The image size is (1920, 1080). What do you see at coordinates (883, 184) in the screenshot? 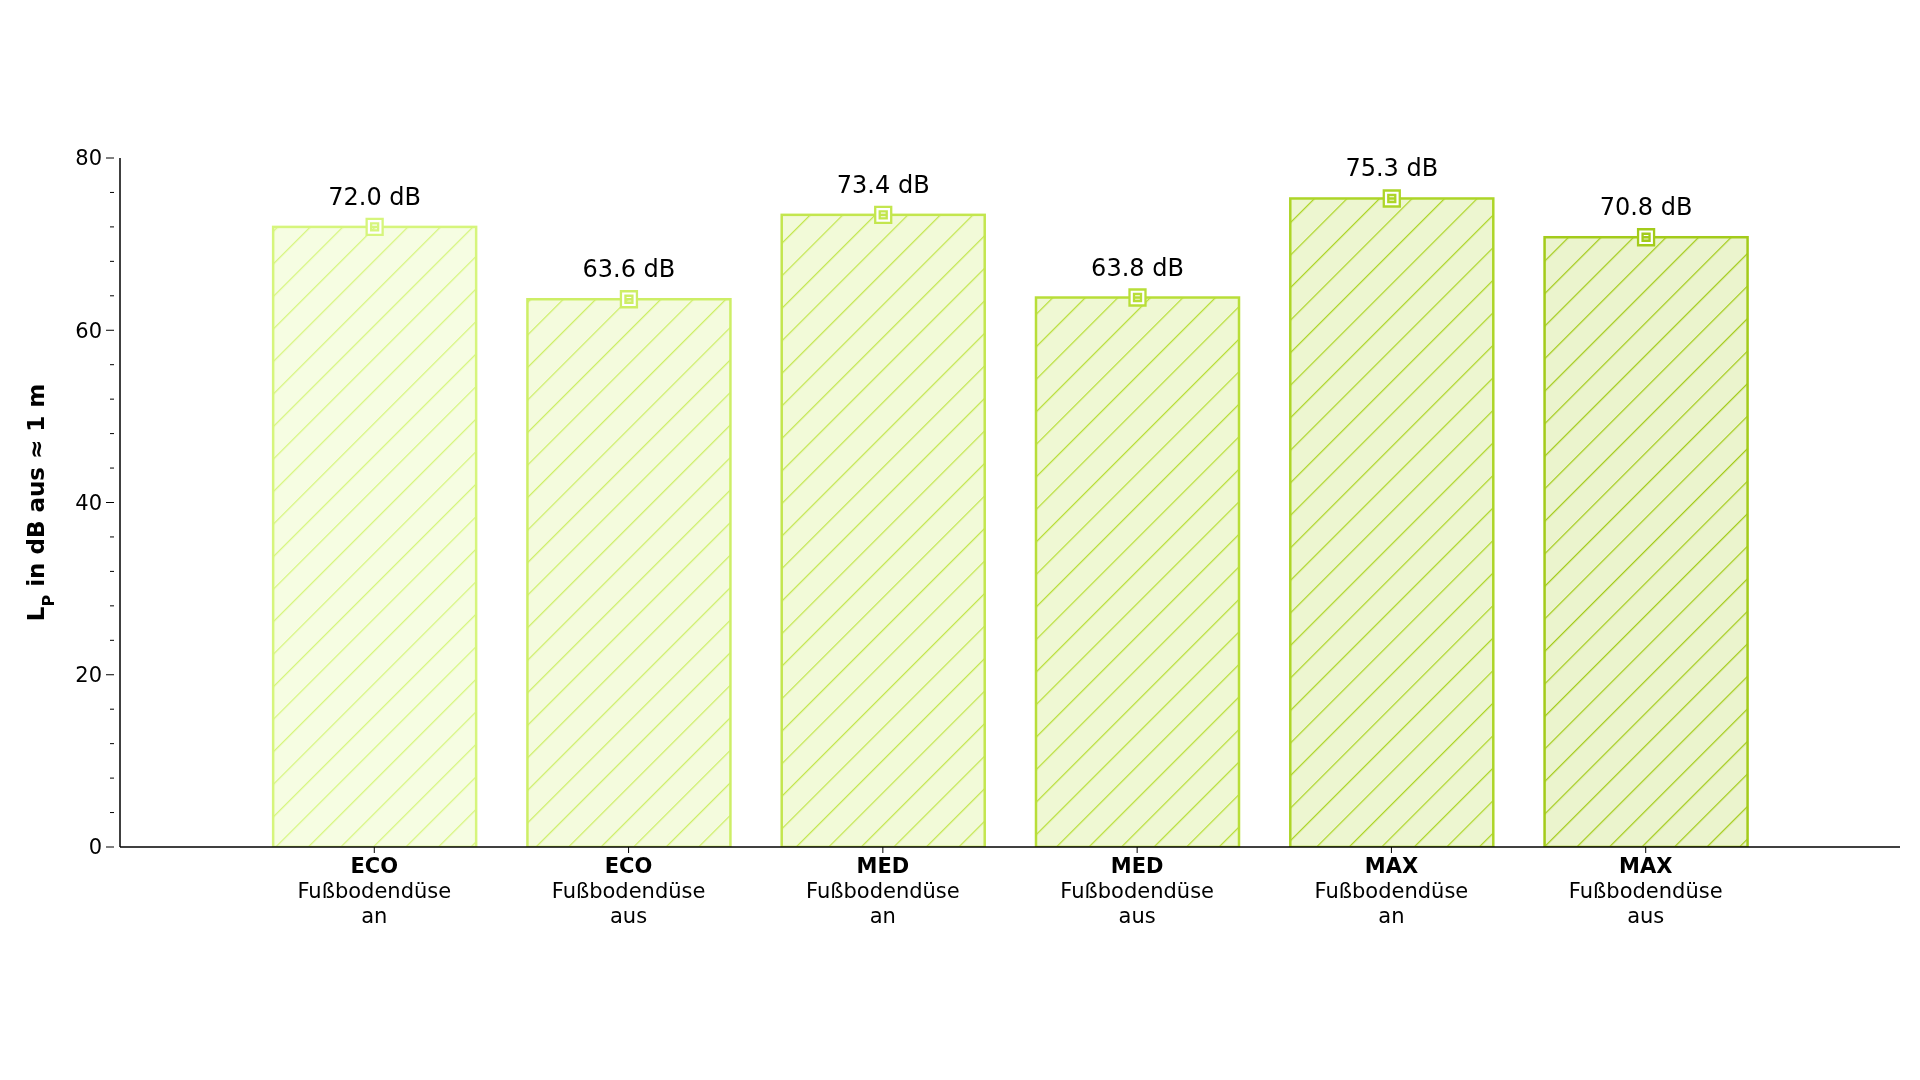
I see `data-label: 73.4 dB` at bounding box center [883, 184].